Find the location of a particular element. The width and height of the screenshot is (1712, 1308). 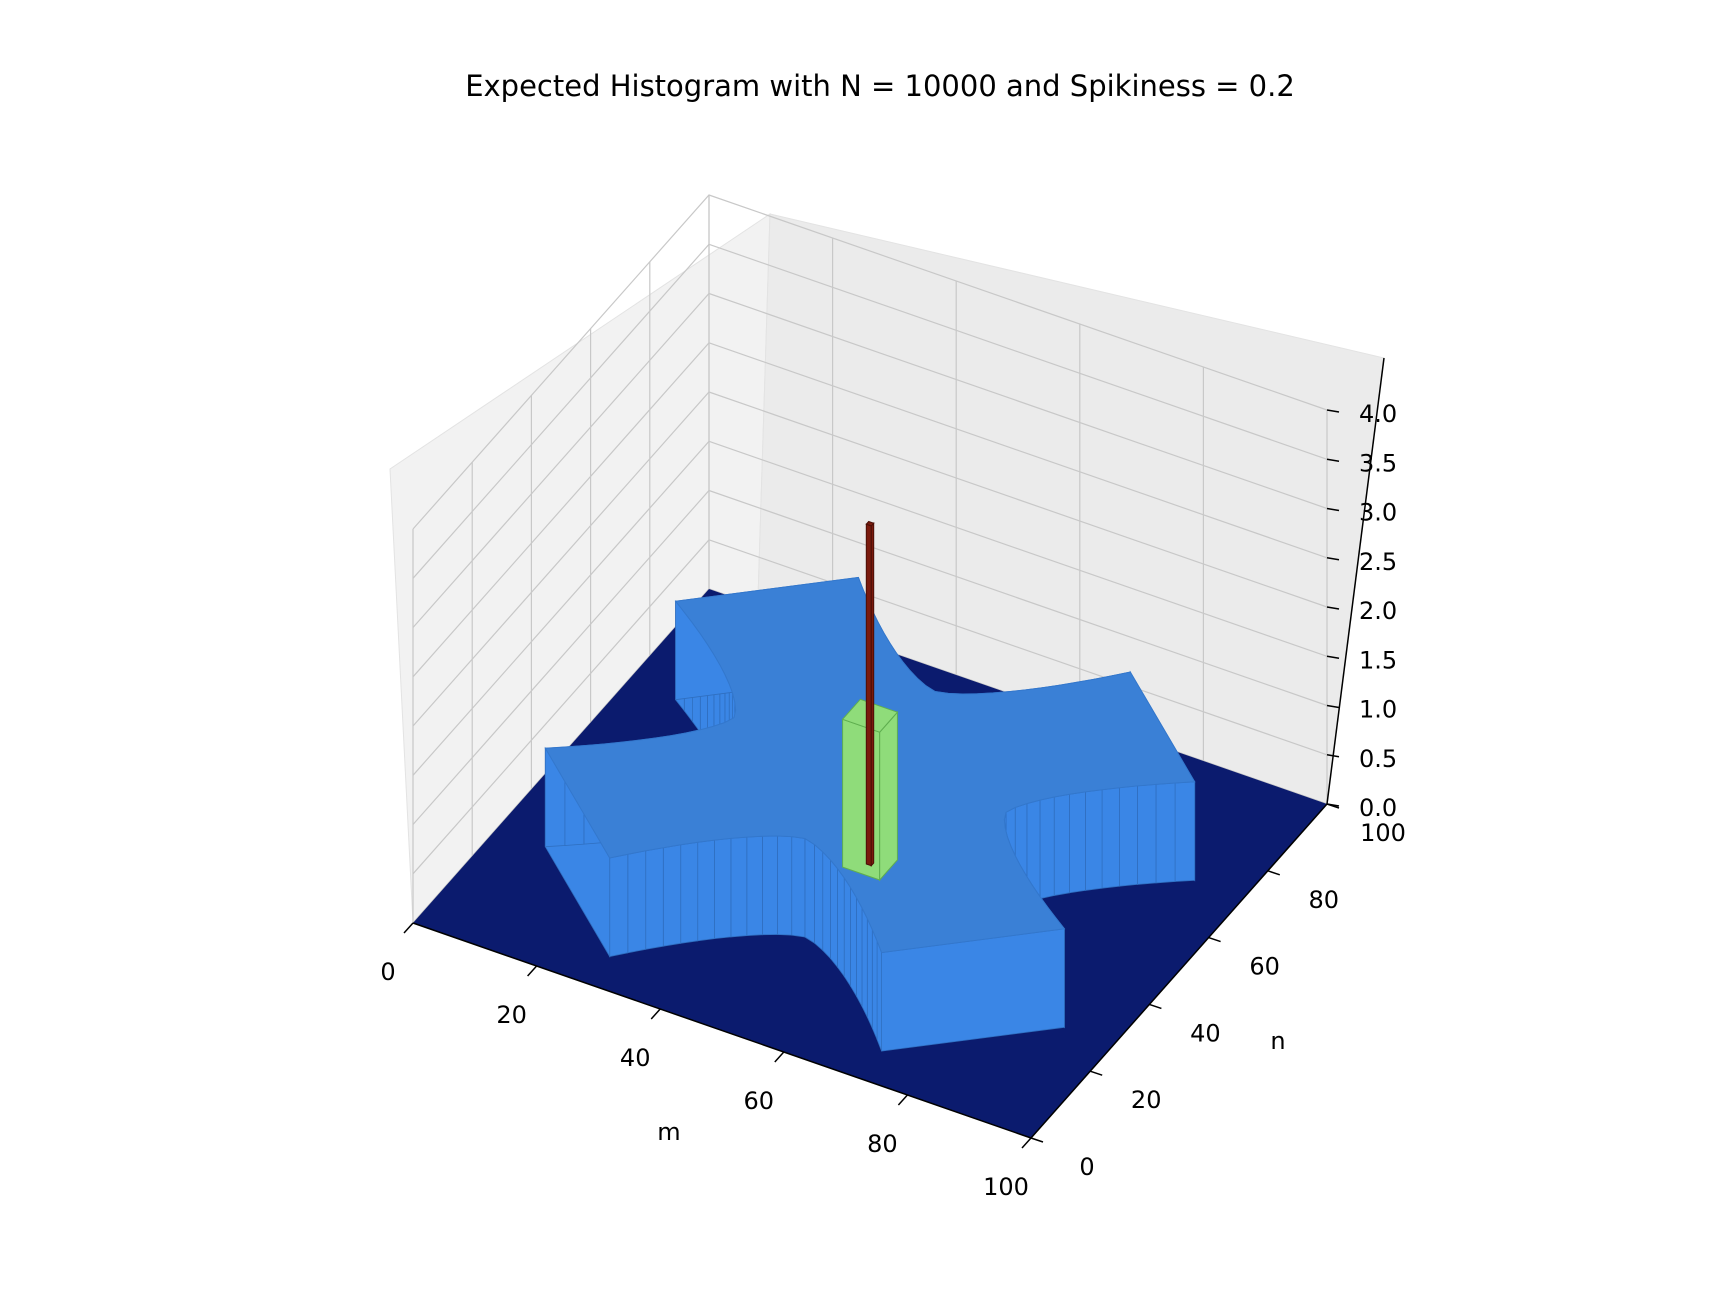

z-axis-line is located at coordinates (1355, 581).